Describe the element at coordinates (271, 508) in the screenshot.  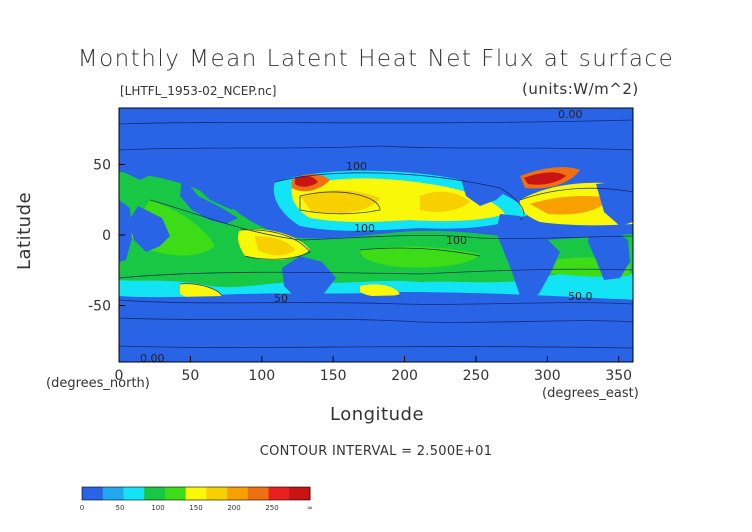
I see `colorbar-tick-label: 250` at that location.